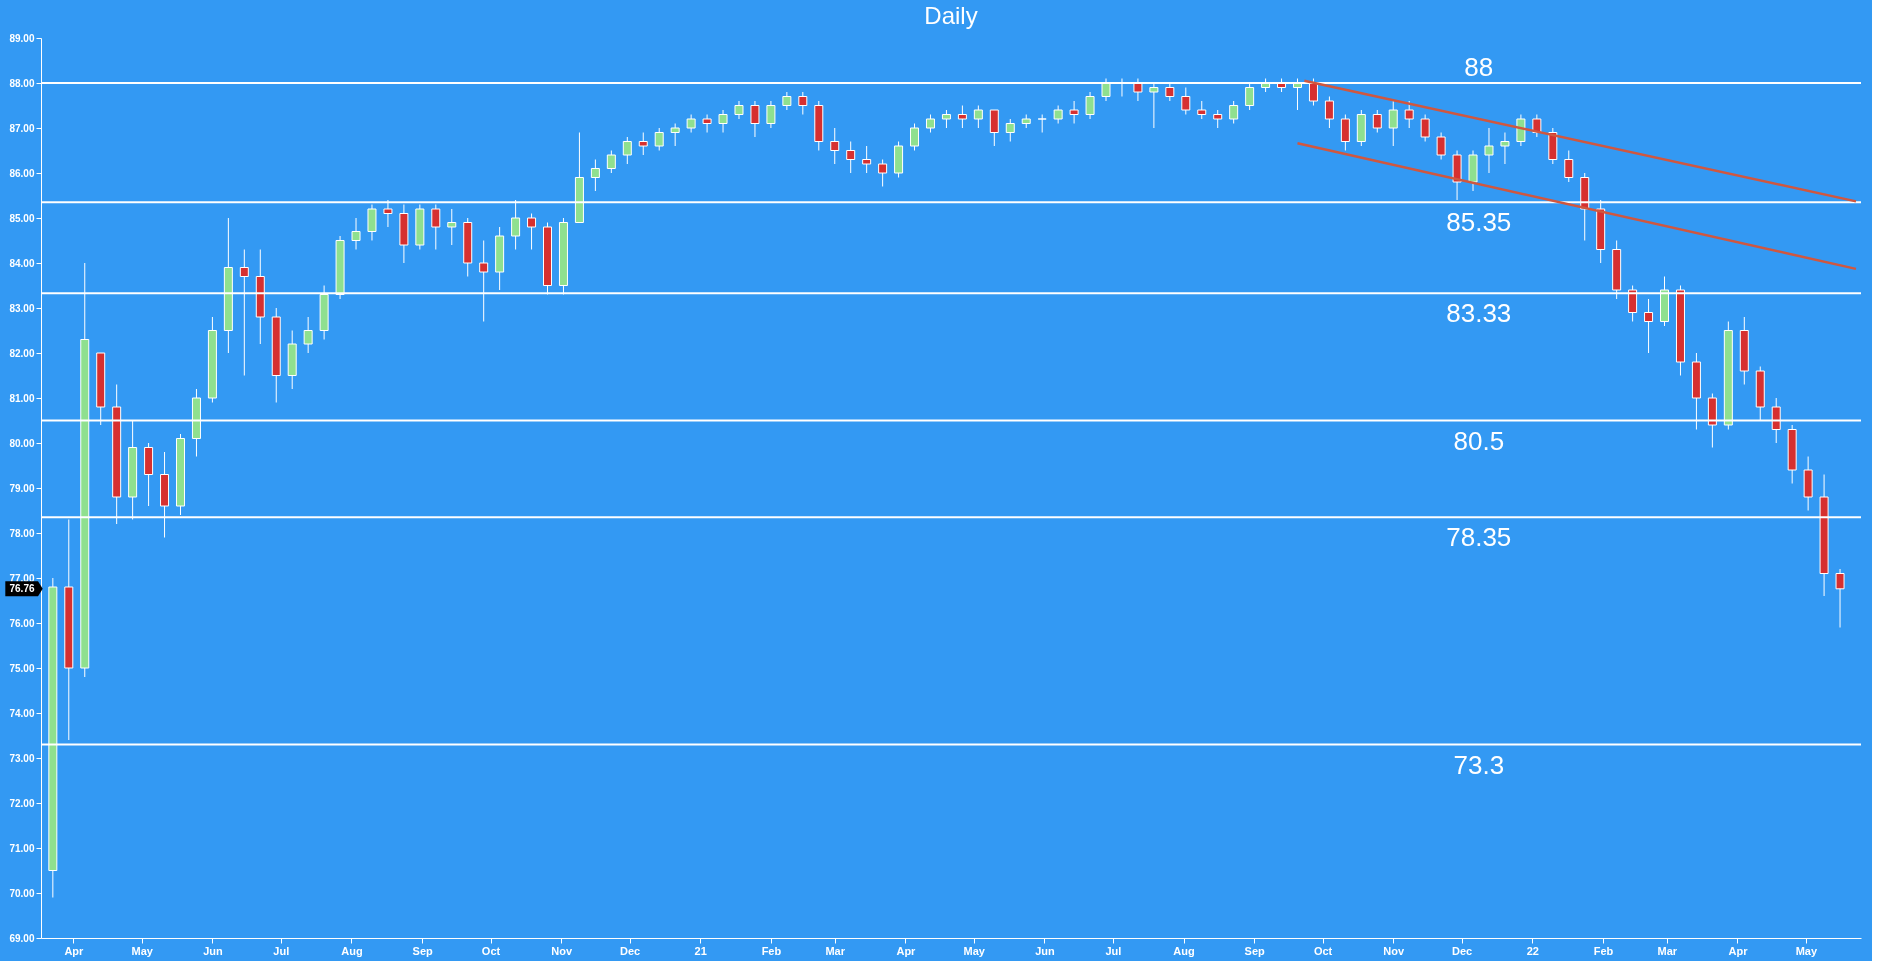  Describe the element at coordinates (1479, 440) in the screenshot. I see `ref-line-label: 80.5` at that location.